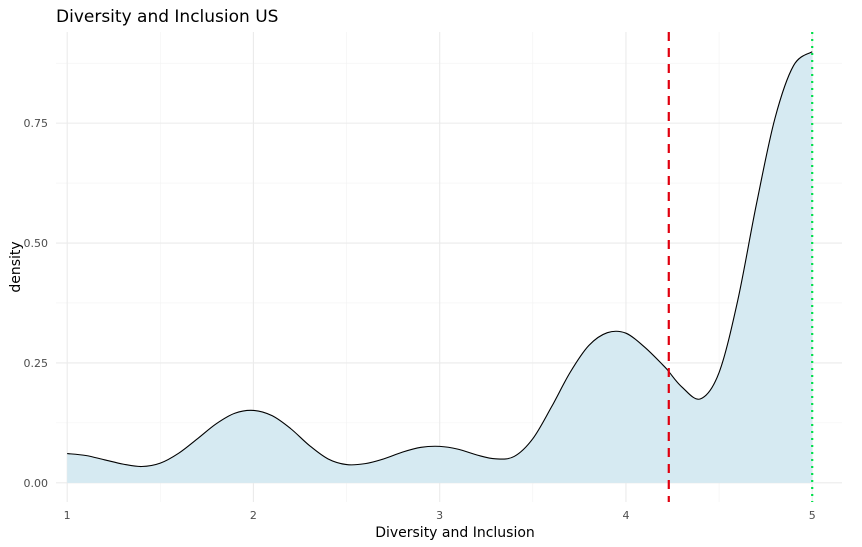 The width and height of the screenshot is (862, 547). What do you see at coordinates (253, 515) in the screenshot?
I see `x-tick-label: 2` at bounding box center [253, 515].